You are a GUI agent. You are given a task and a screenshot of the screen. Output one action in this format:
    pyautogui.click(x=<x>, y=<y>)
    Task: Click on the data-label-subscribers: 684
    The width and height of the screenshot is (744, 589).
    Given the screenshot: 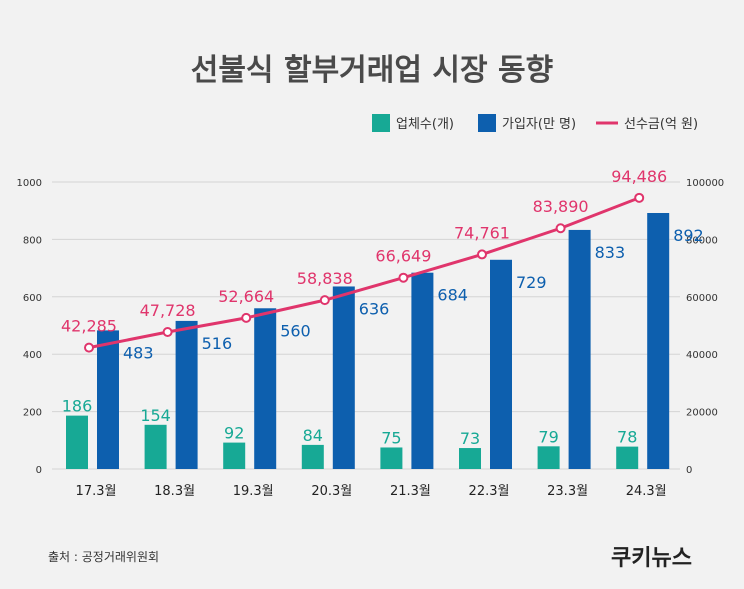 What is the action you would take?
    pyautogui.click(x=452, y=295)
    